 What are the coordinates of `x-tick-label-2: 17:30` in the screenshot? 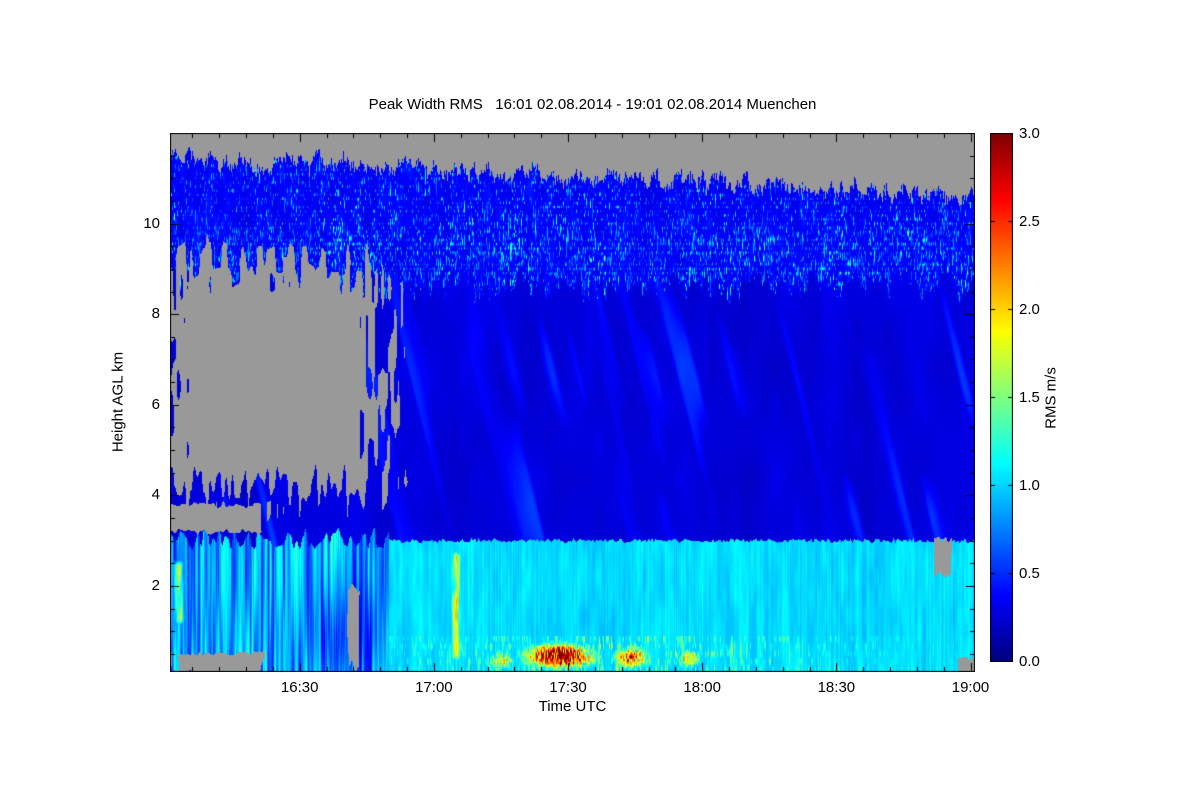 It's located at (568, 687).